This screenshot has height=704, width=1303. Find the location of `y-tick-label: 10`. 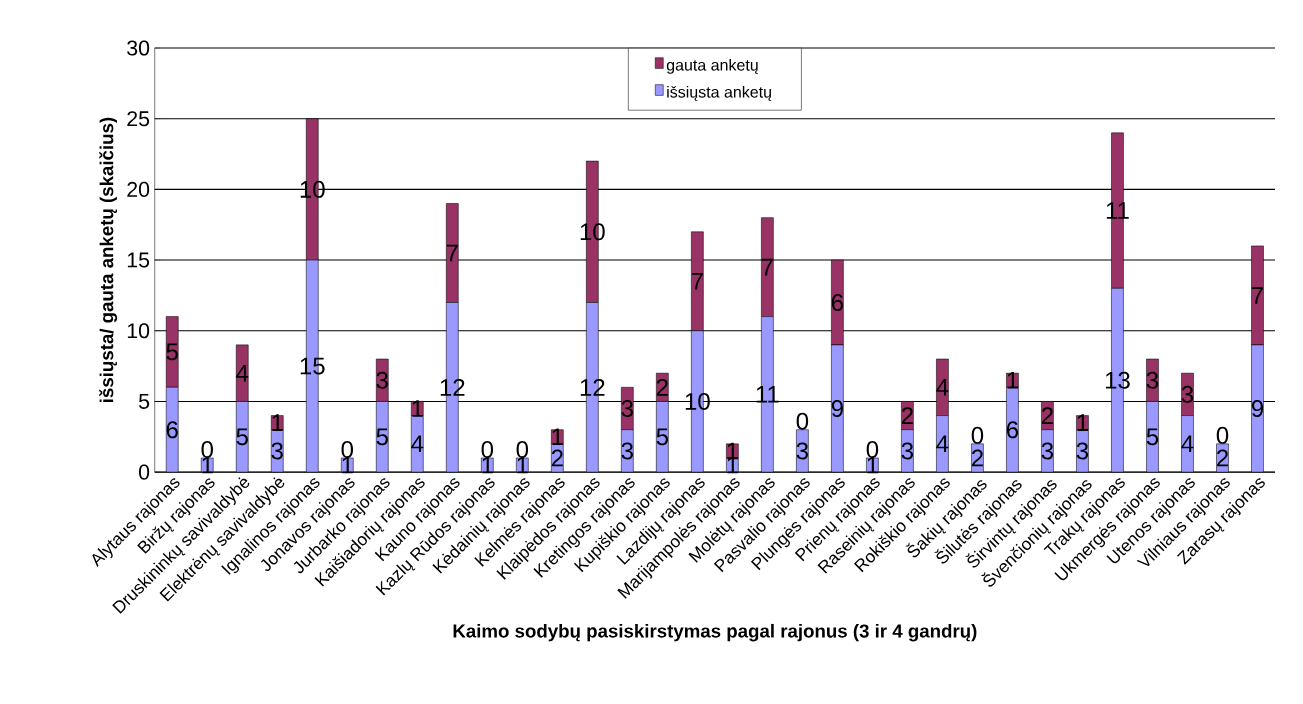

y-tick-label: 10 is located at coordinates (138, 331).